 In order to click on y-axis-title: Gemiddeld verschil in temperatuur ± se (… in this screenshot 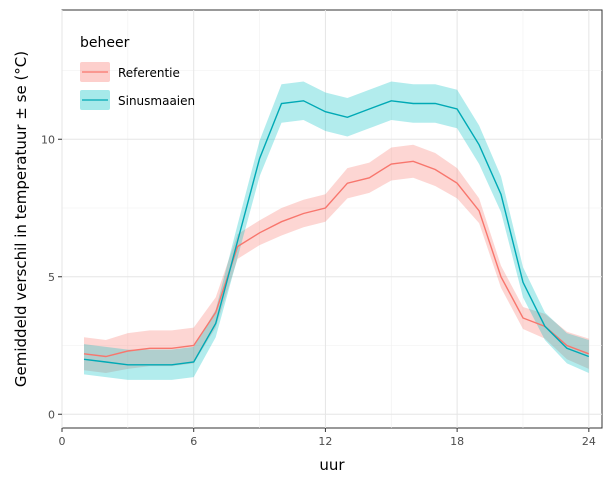, I will do `click(21, 219)`.